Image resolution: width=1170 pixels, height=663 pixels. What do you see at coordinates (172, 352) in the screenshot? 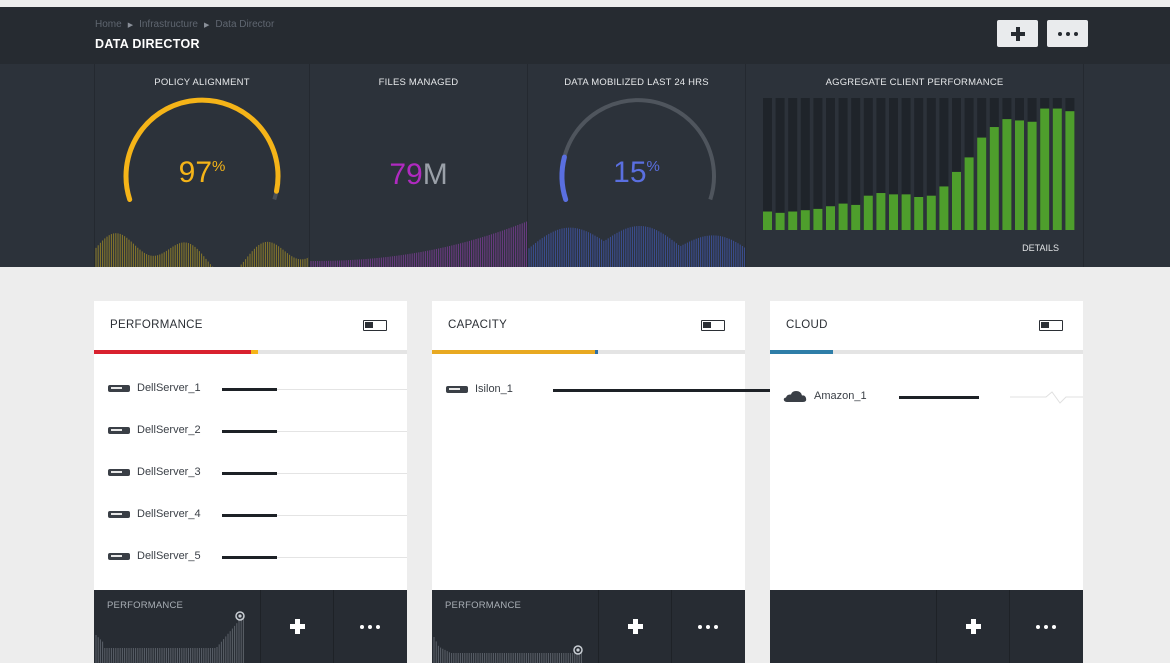
I see `performance-progress-fill` at bounding box center [172, 352].